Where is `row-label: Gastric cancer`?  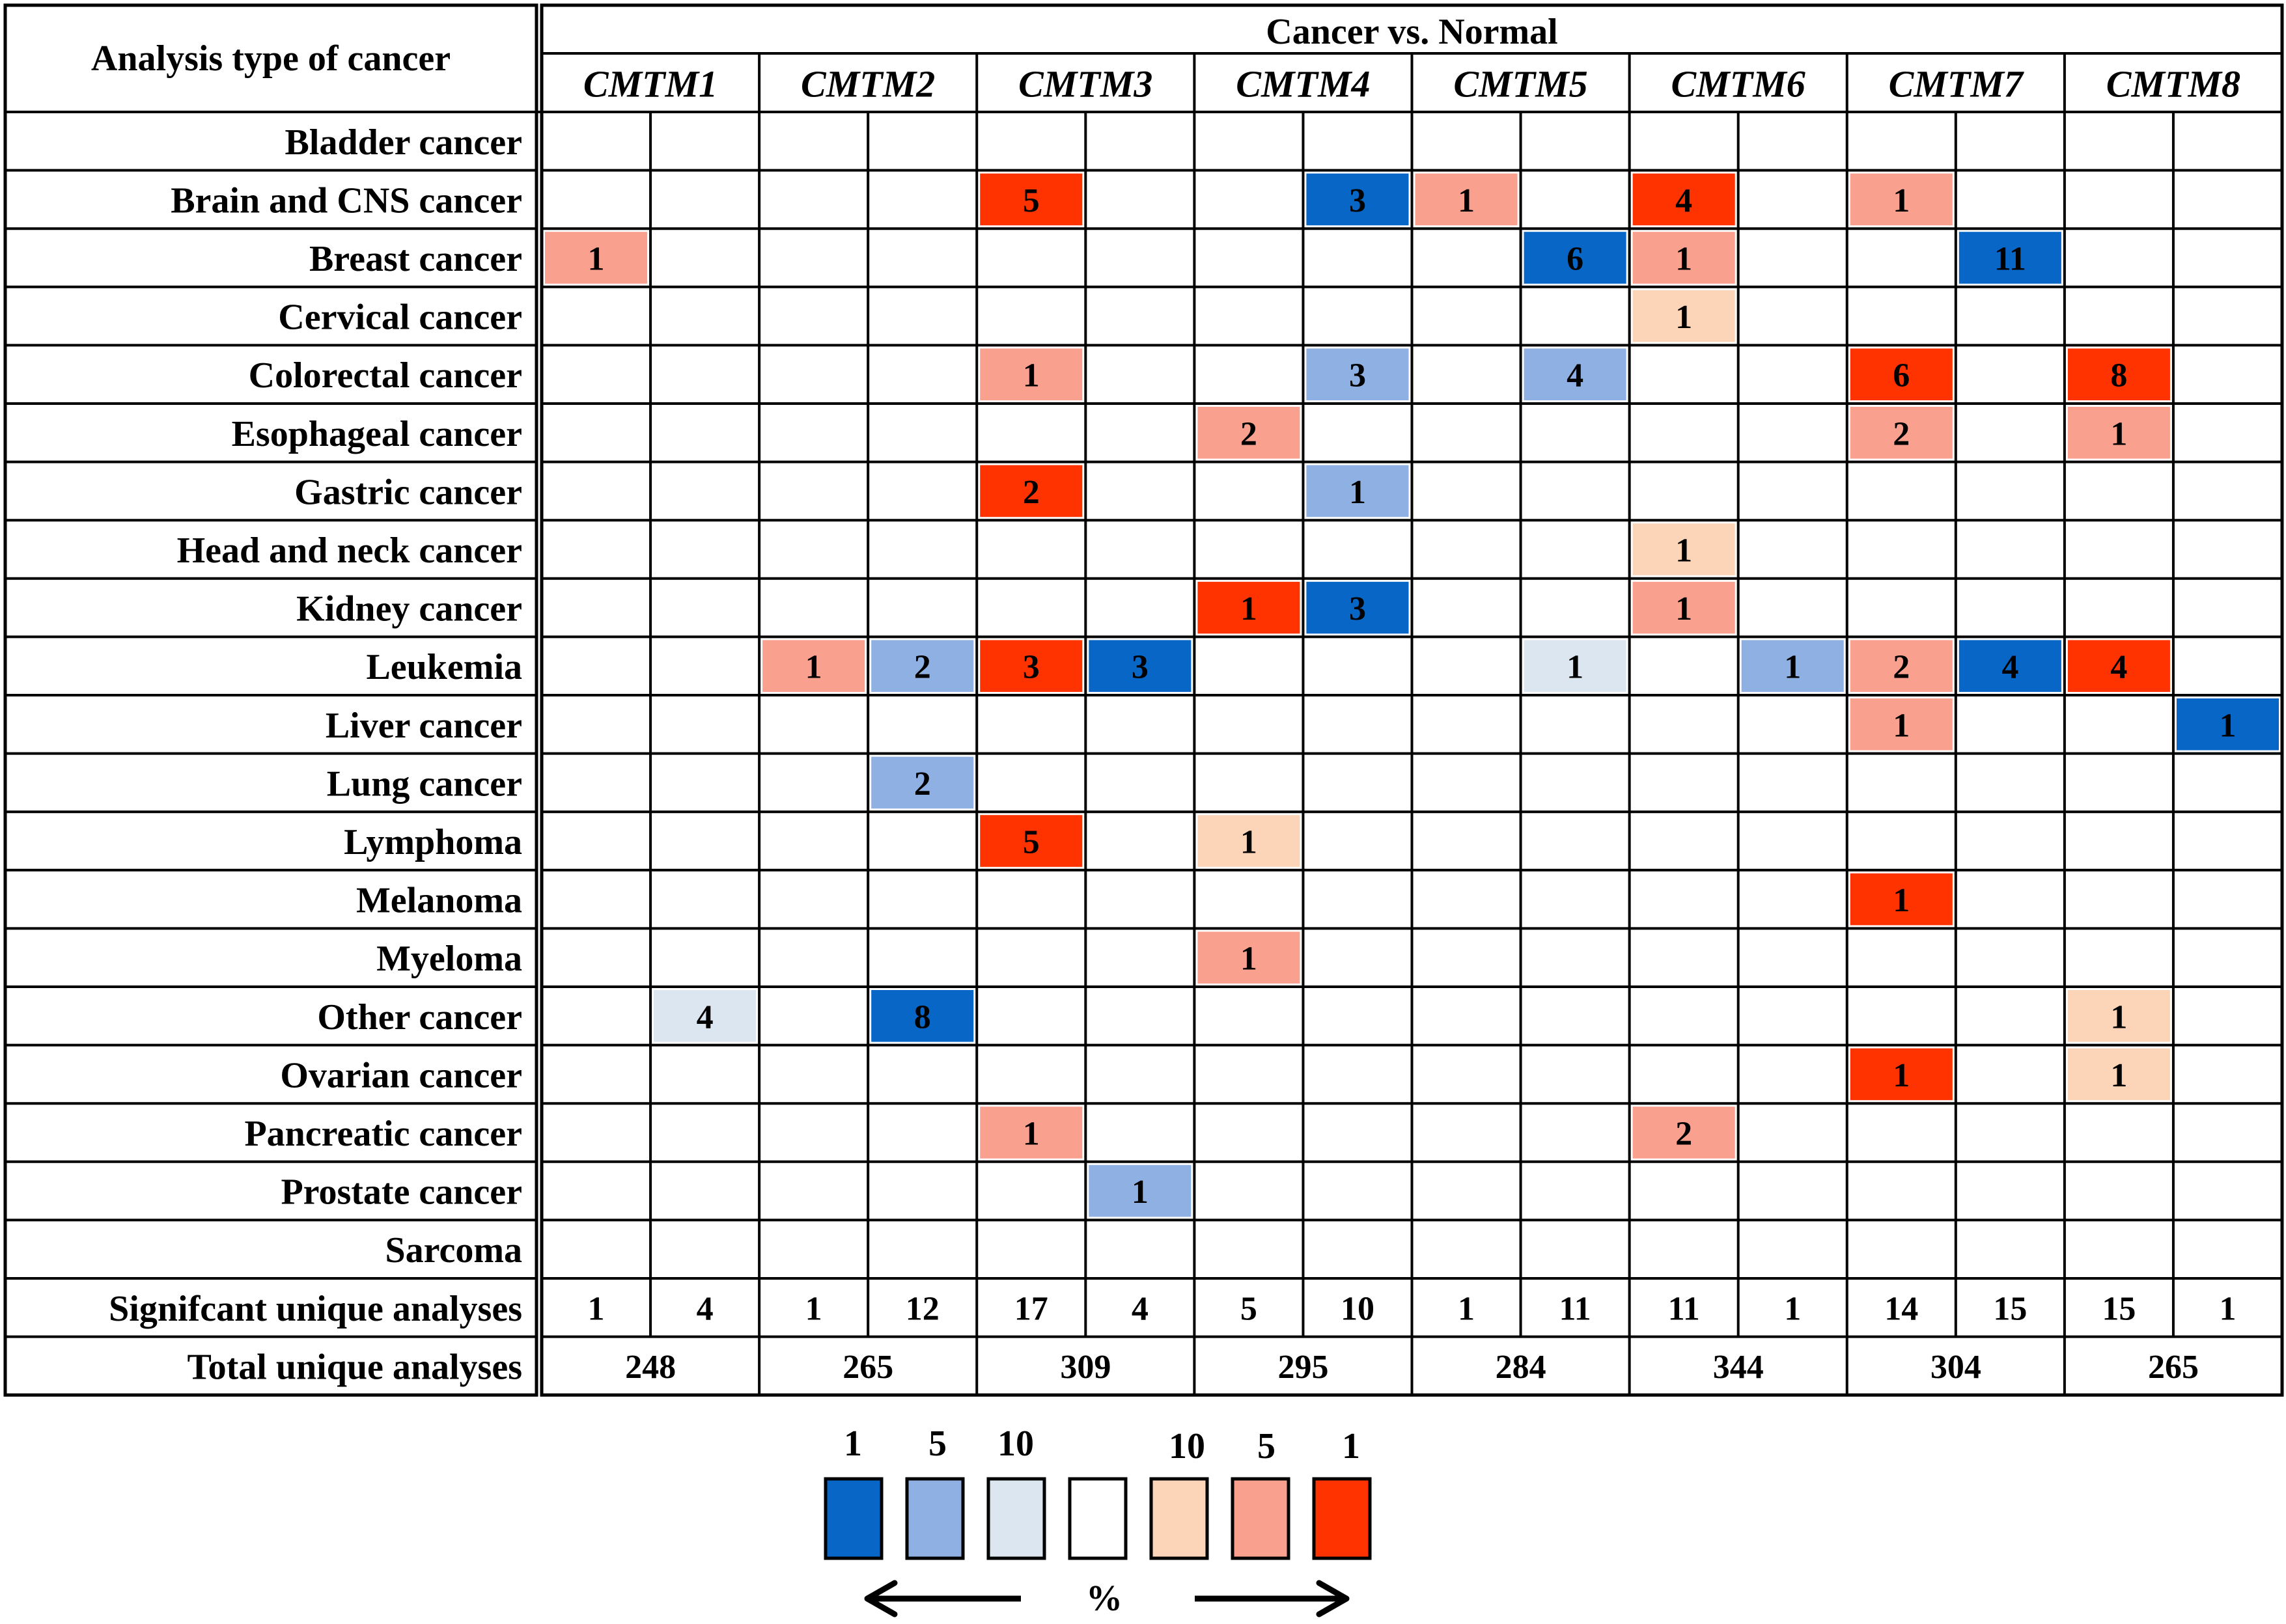
row-label: Gastric cancer is located at coordinates (408, 492).